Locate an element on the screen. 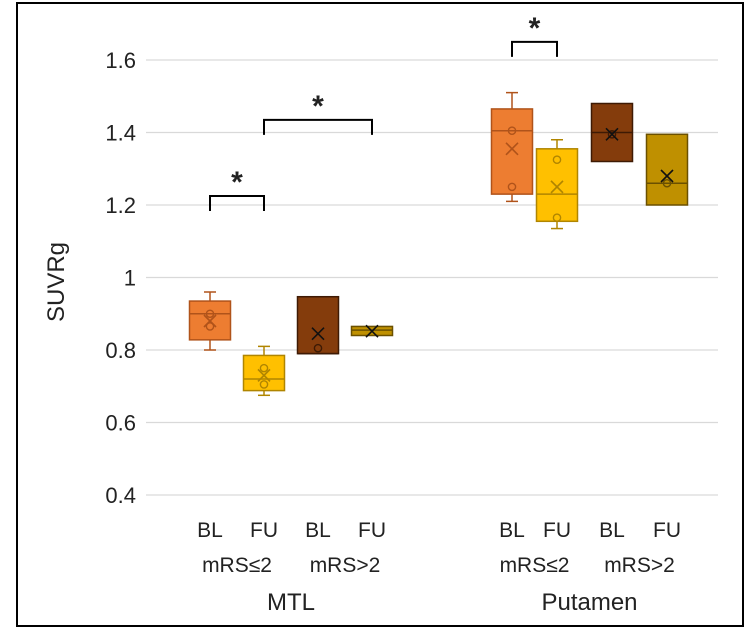  y-axis-label: SUVRg is located at coordinates (56, 282).